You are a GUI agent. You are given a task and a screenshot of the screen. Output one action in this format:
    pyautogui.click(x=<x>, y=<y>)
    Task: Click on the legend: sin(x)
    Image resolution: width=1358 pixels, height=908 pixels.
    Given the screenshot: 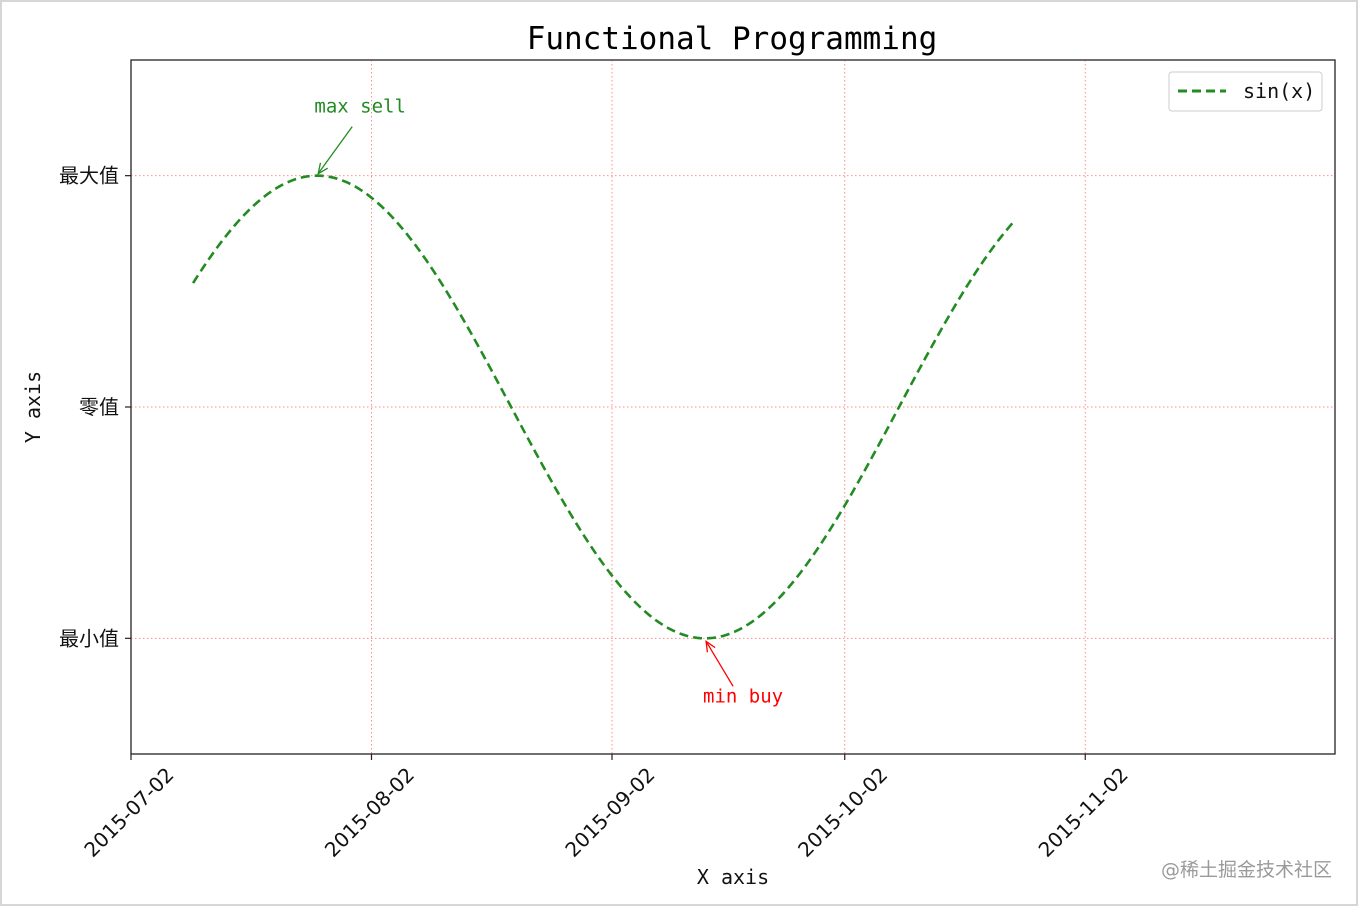 What is the action you would take?
    pyautogui.click(x=1245, y=91)
    